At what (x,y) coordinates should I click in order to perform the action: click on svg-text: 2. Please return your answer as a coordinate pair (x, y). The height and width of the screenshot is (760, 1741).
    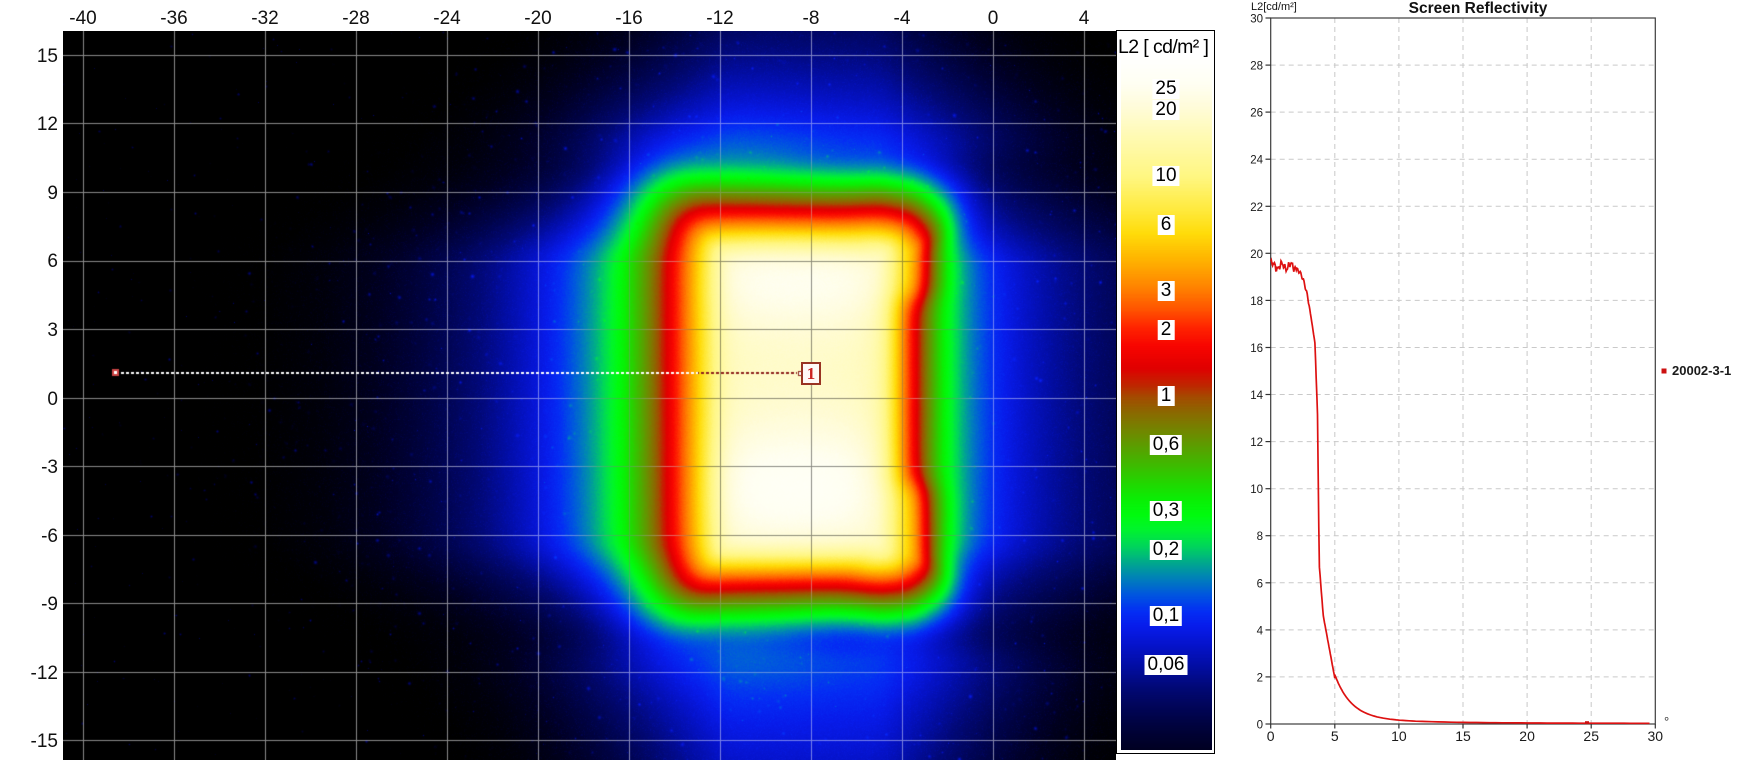
    Looking at the image, I should click on (1260, 678).